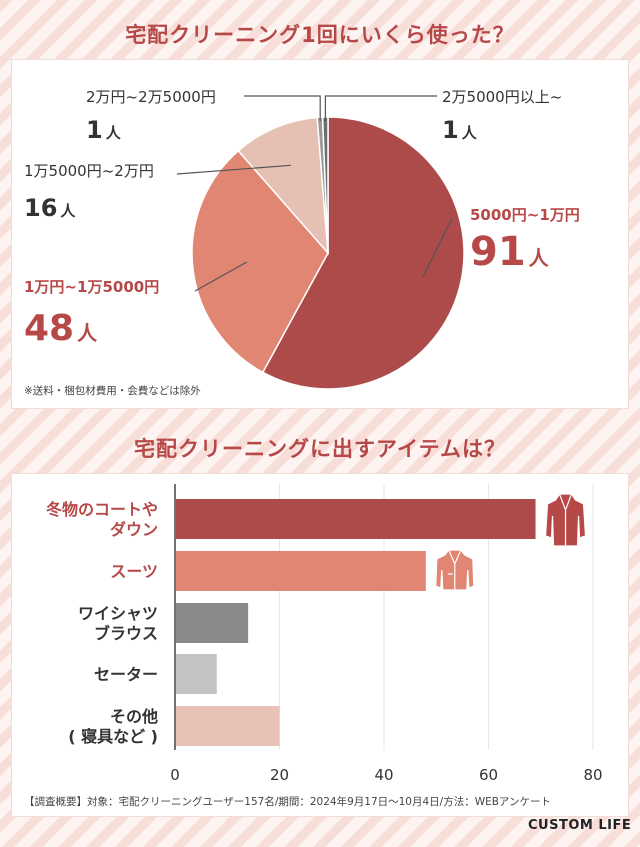 This screenshot has height=847, width=640. What do you see at coordinates (61, 328) in the screenshot?
I see `pie-slice-value-1: 48 人` at bounding box center [61, 328].